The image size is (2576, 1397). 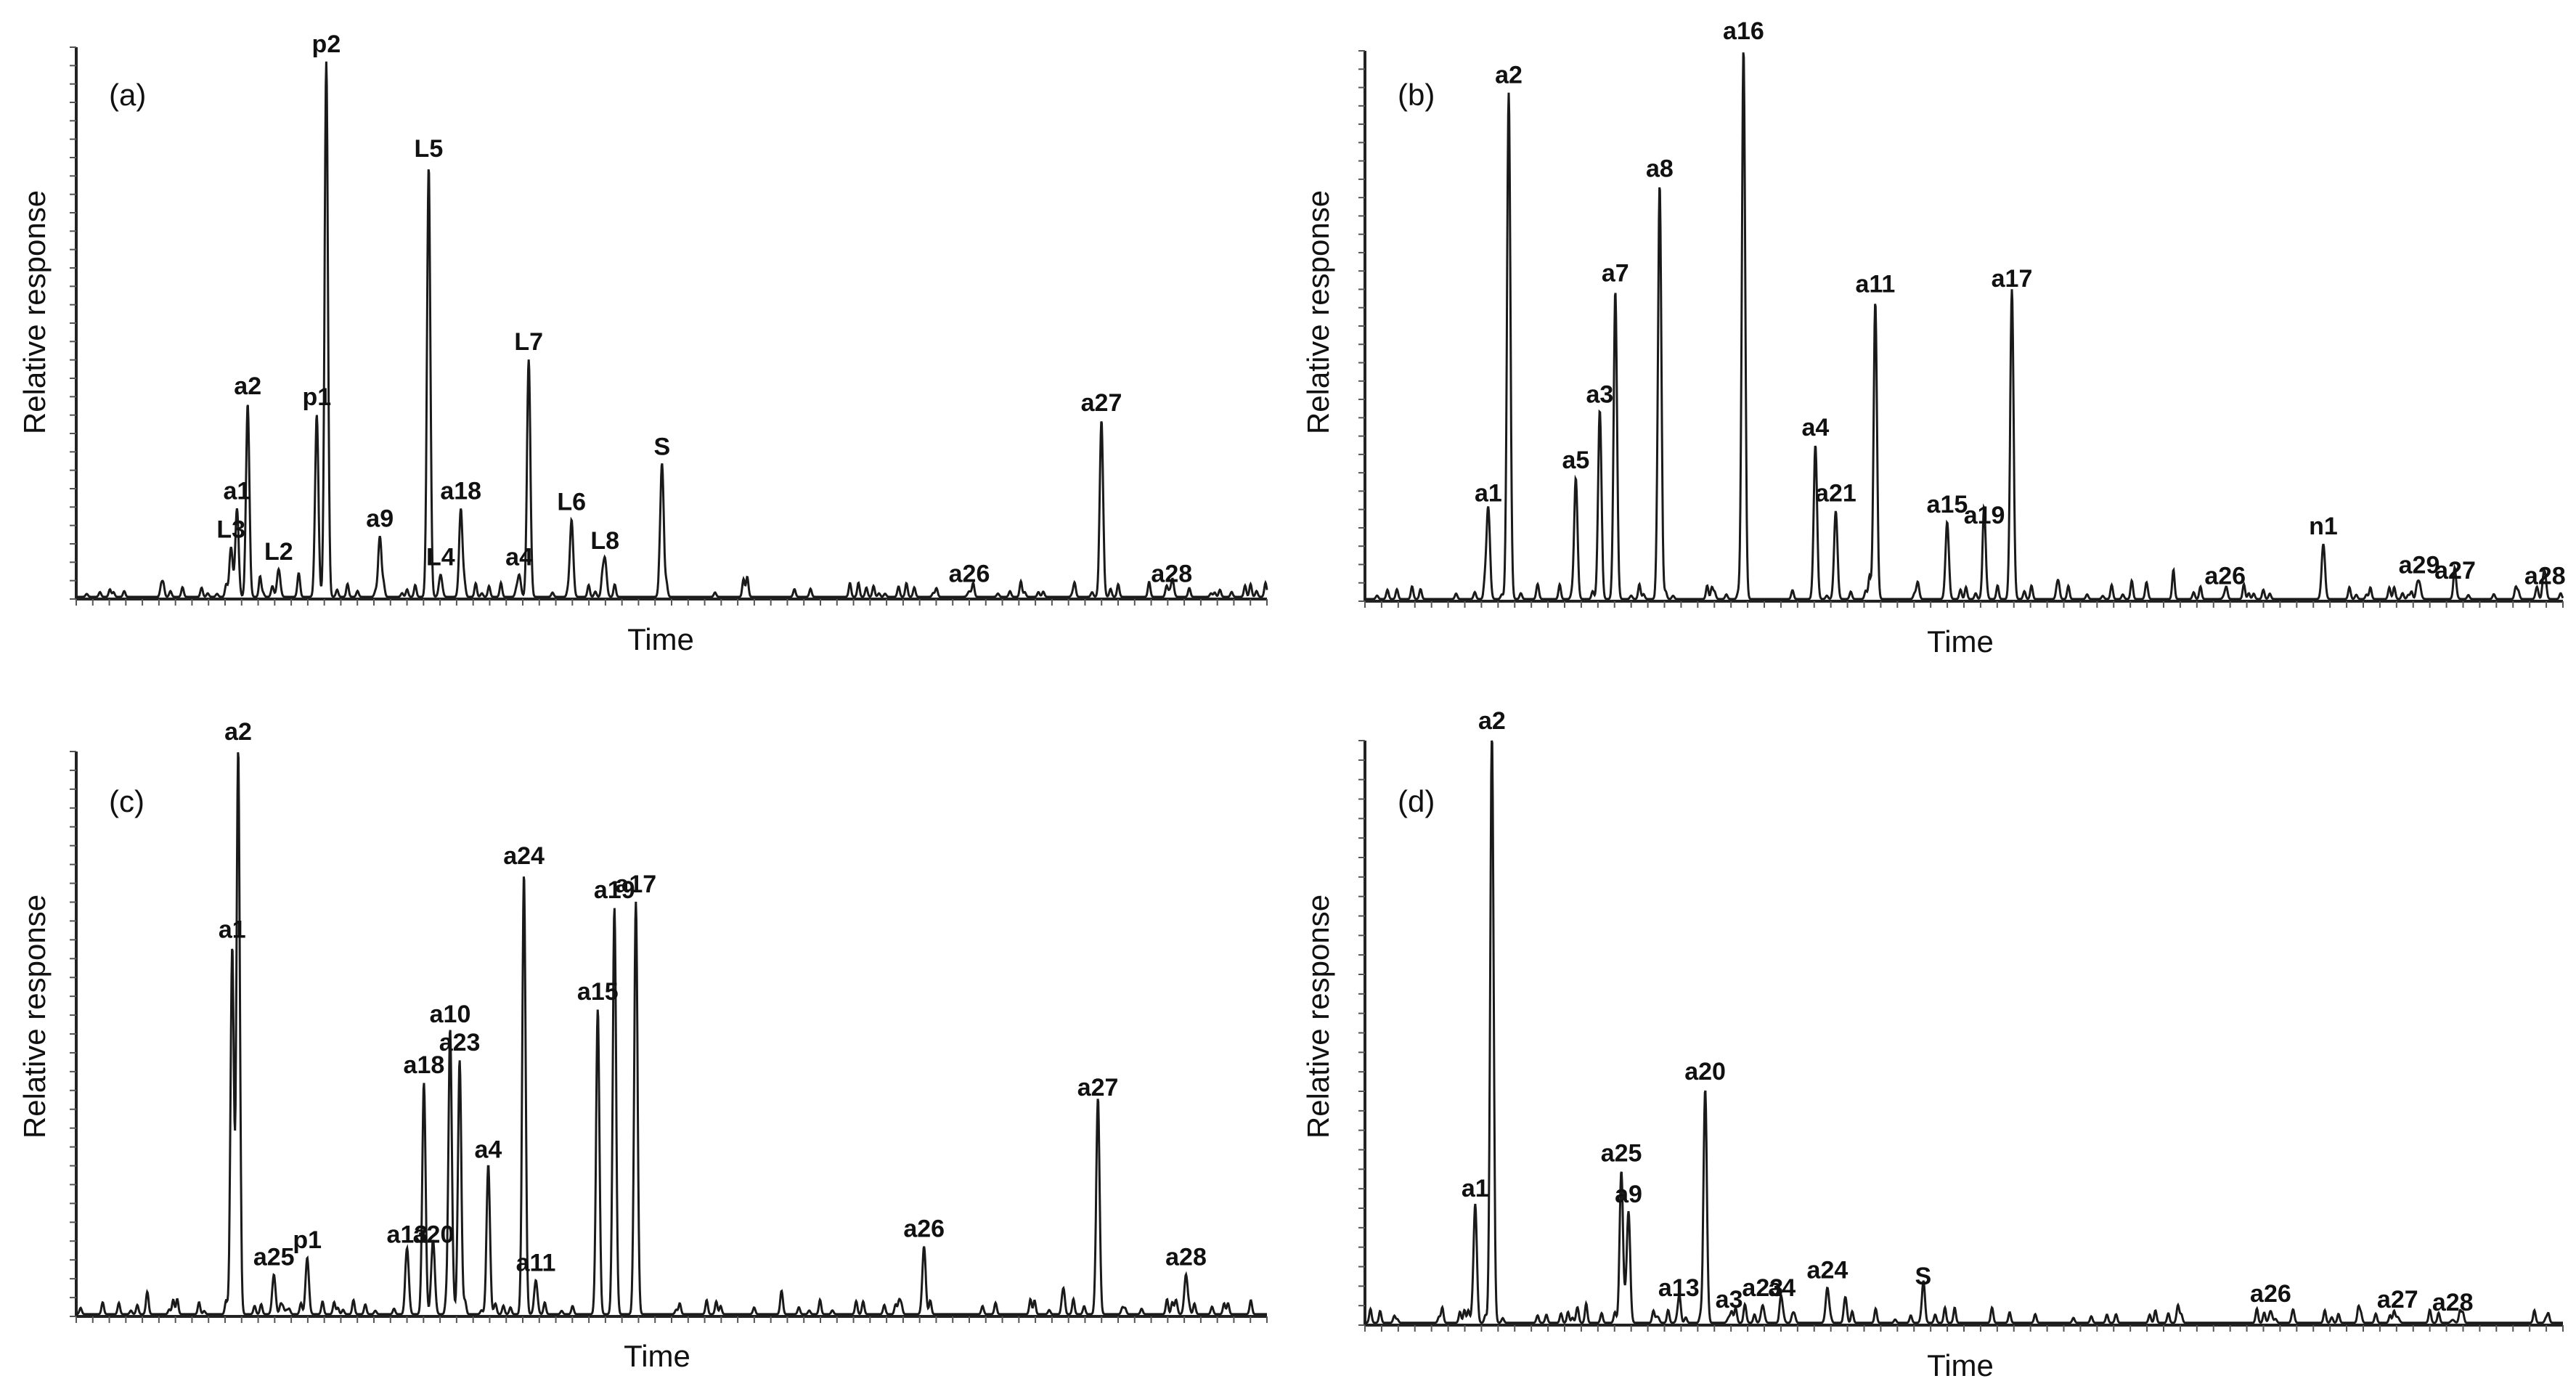 What do you see at coordinates (1416, 801) in the screenshot?
I see `panel-label: (d)` at bounding box center [1416, 801].